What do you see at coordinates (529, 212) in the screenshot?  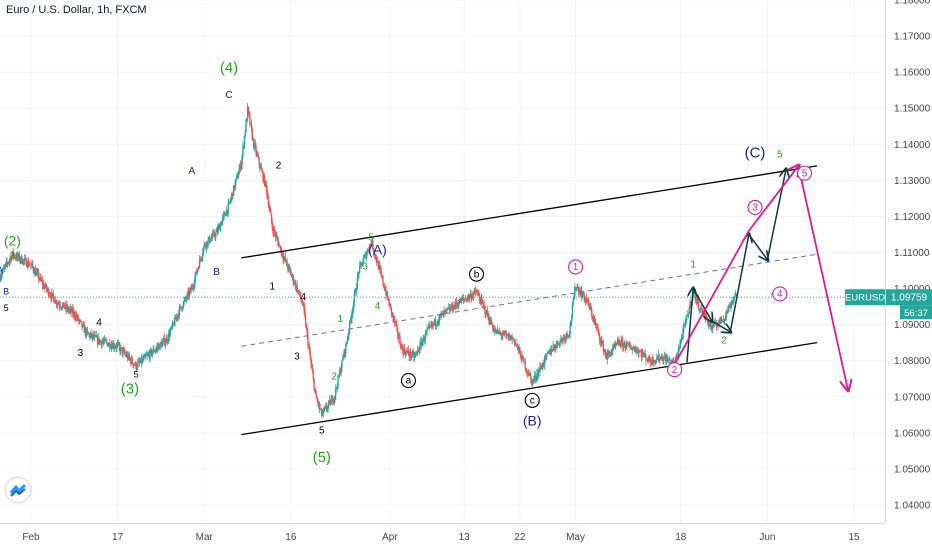 I see `resistance-trendline` at bounding box center [529, 212].